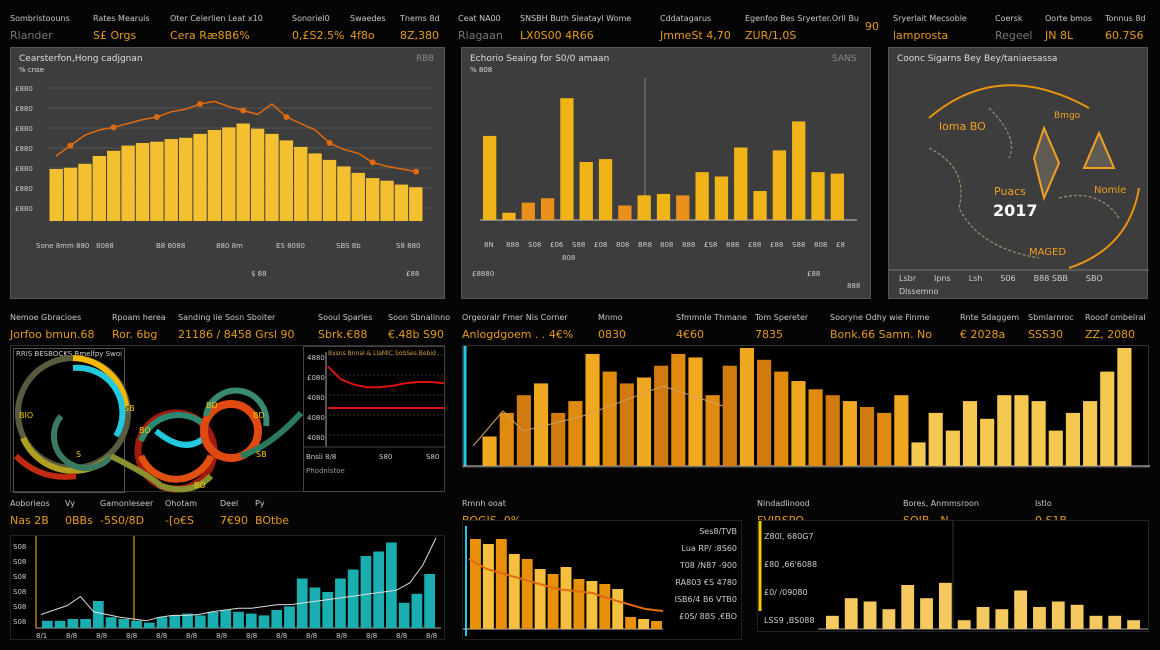 The width and height of the screenshot is (1160, 650). Describe the element at coordinates (24, 189) in the screenshot. I see `y-tick-label: £880` at that location.